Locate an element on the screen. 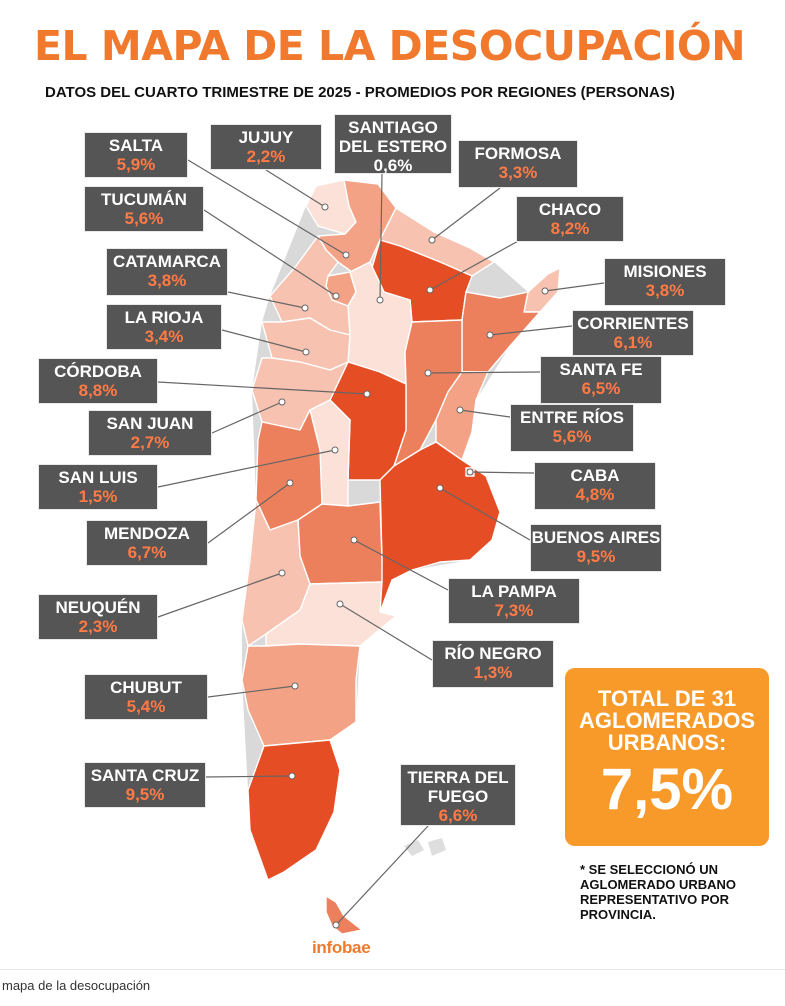 Image resolution: width=785 pixels, height=1006 pixels. leader-dot-mendoza is located at coordinates (290, 483).